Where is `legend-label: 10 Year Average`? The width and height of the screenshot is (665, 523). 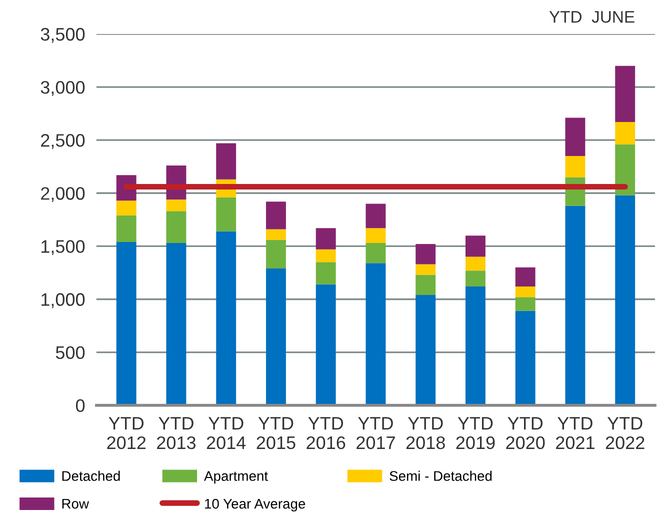 legend-label: 10 Year Average is located at coordinates (255, 505).